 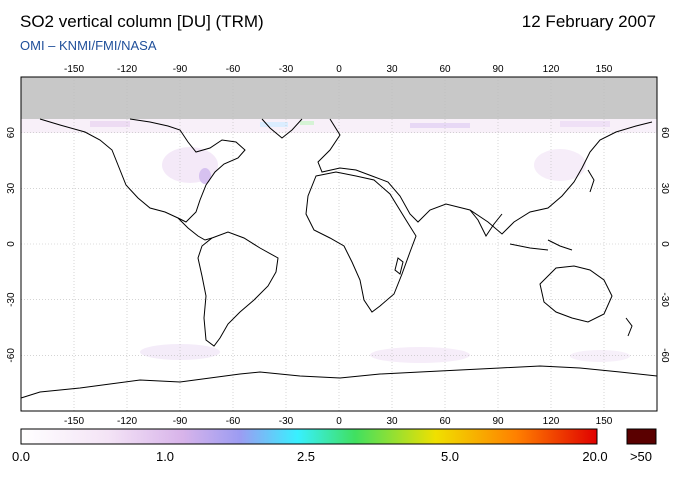 What do you see at coordinates (282, 128) in the screenshot?
I see `coast-greenland` at bounding box center [282, 128].